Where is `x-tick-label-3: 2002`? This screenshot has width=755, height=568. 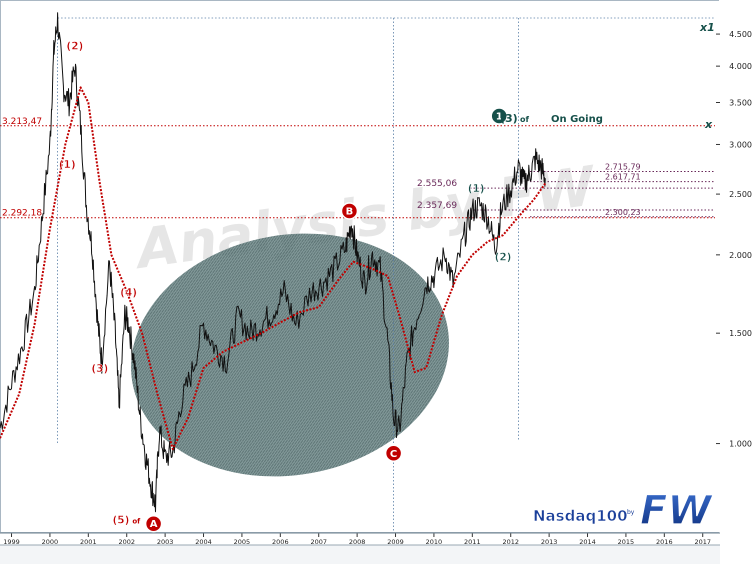
x-tick-label-3: 2002 is located at coordinates (126, 542).